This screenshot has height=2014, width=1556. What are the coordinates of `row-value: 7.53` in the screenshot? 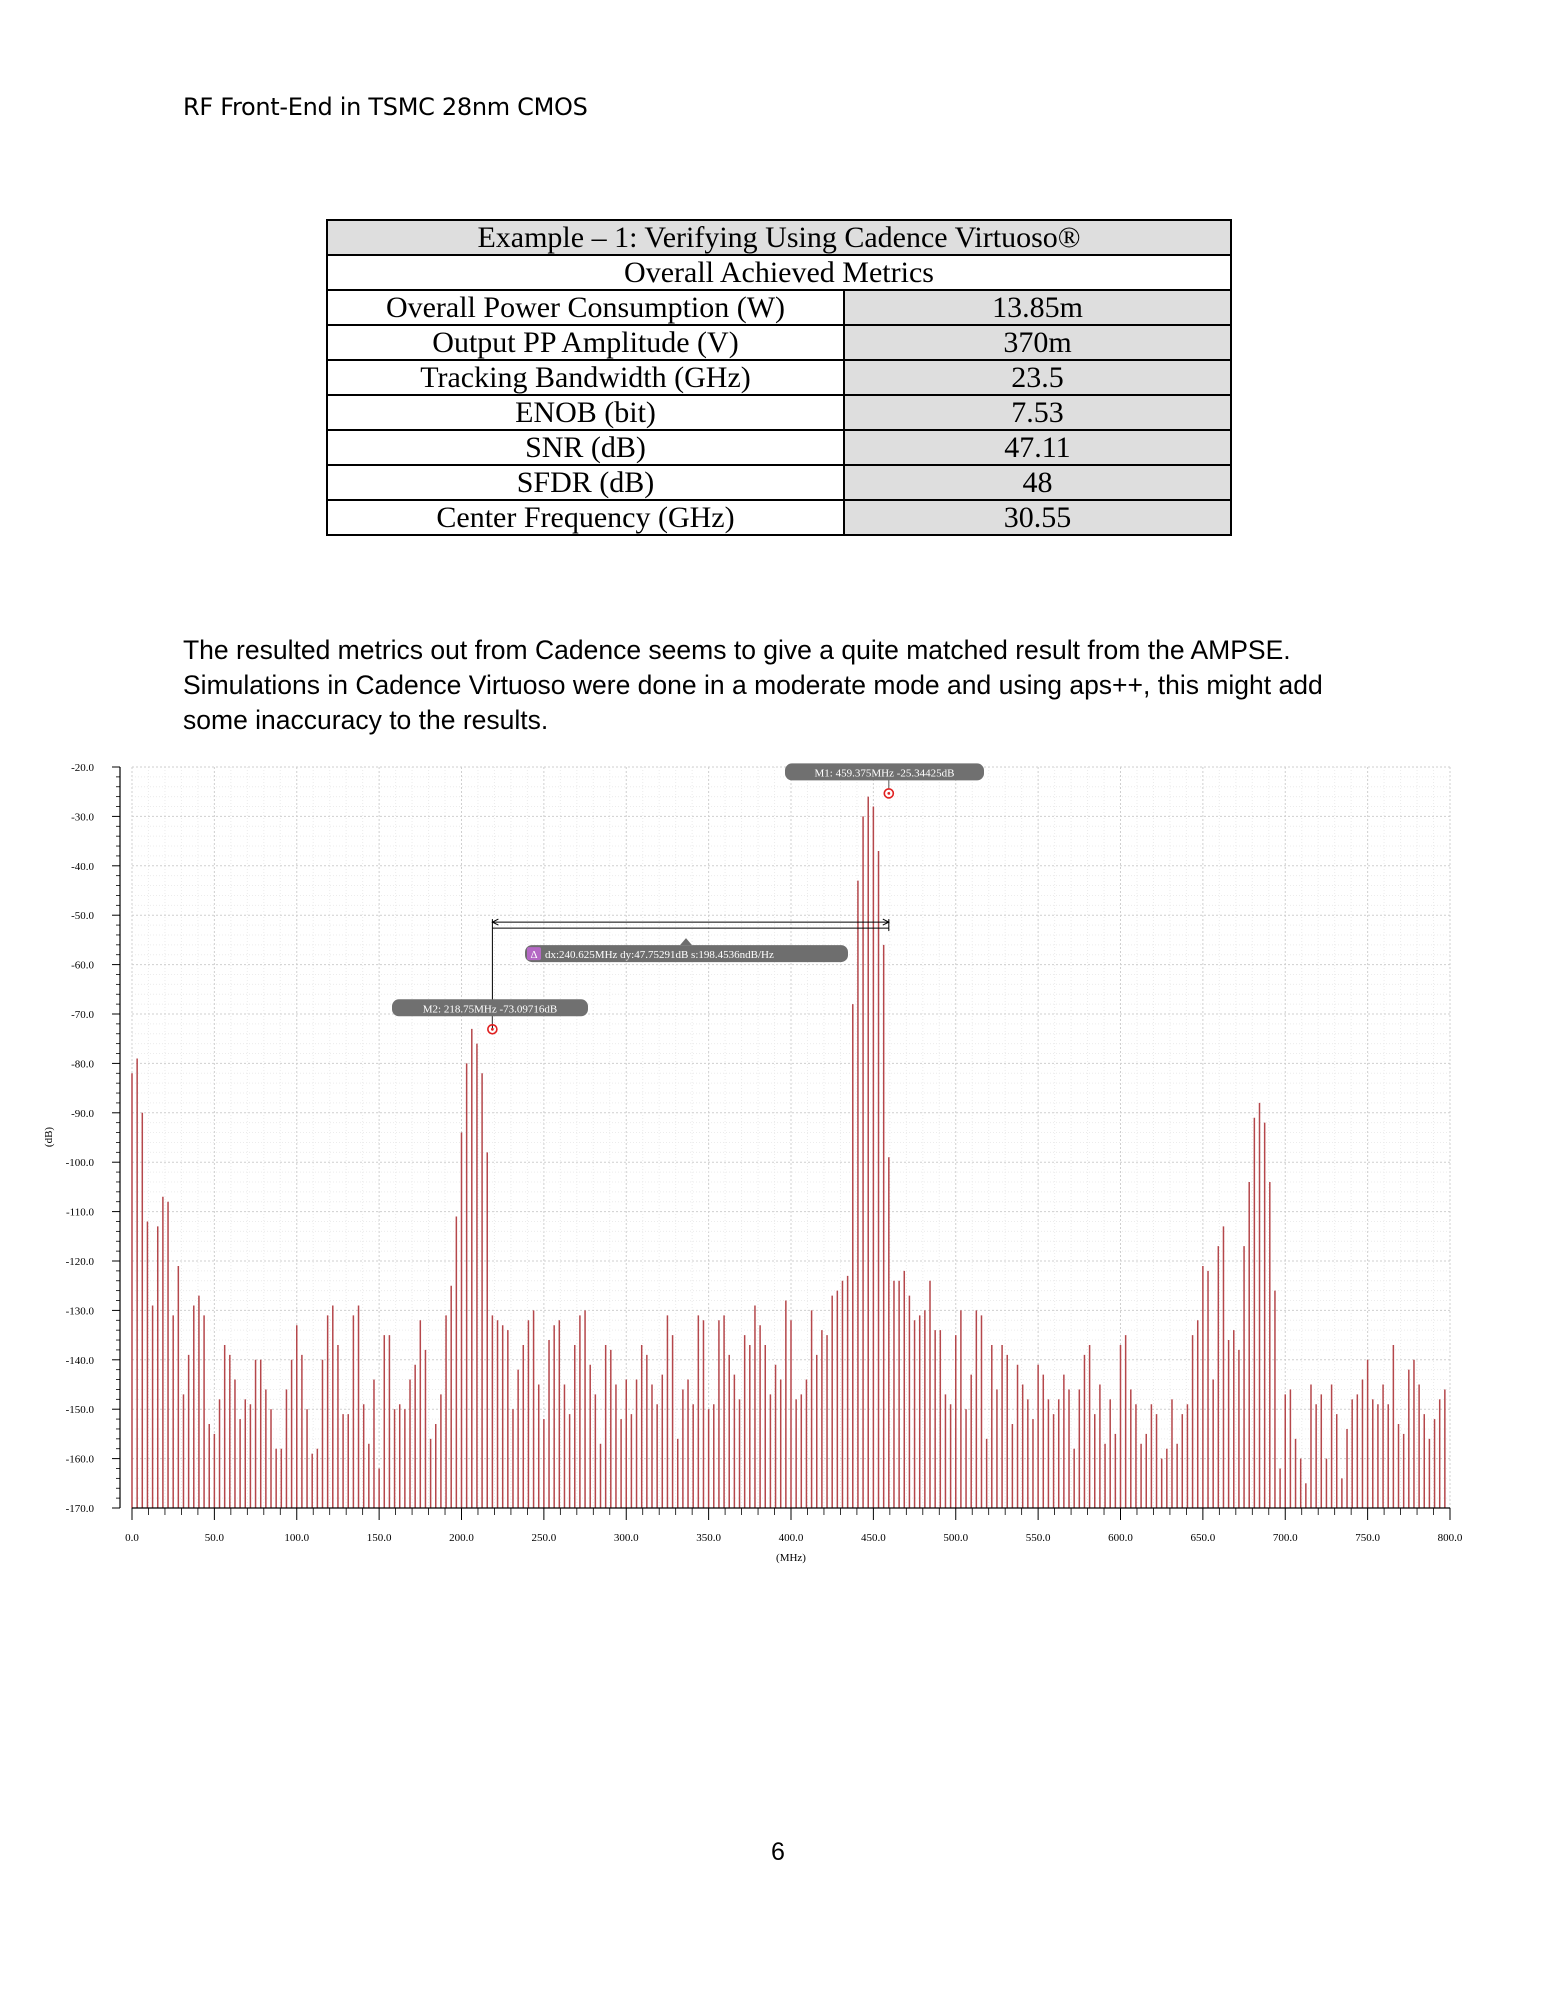 It's located at (1037, 412).